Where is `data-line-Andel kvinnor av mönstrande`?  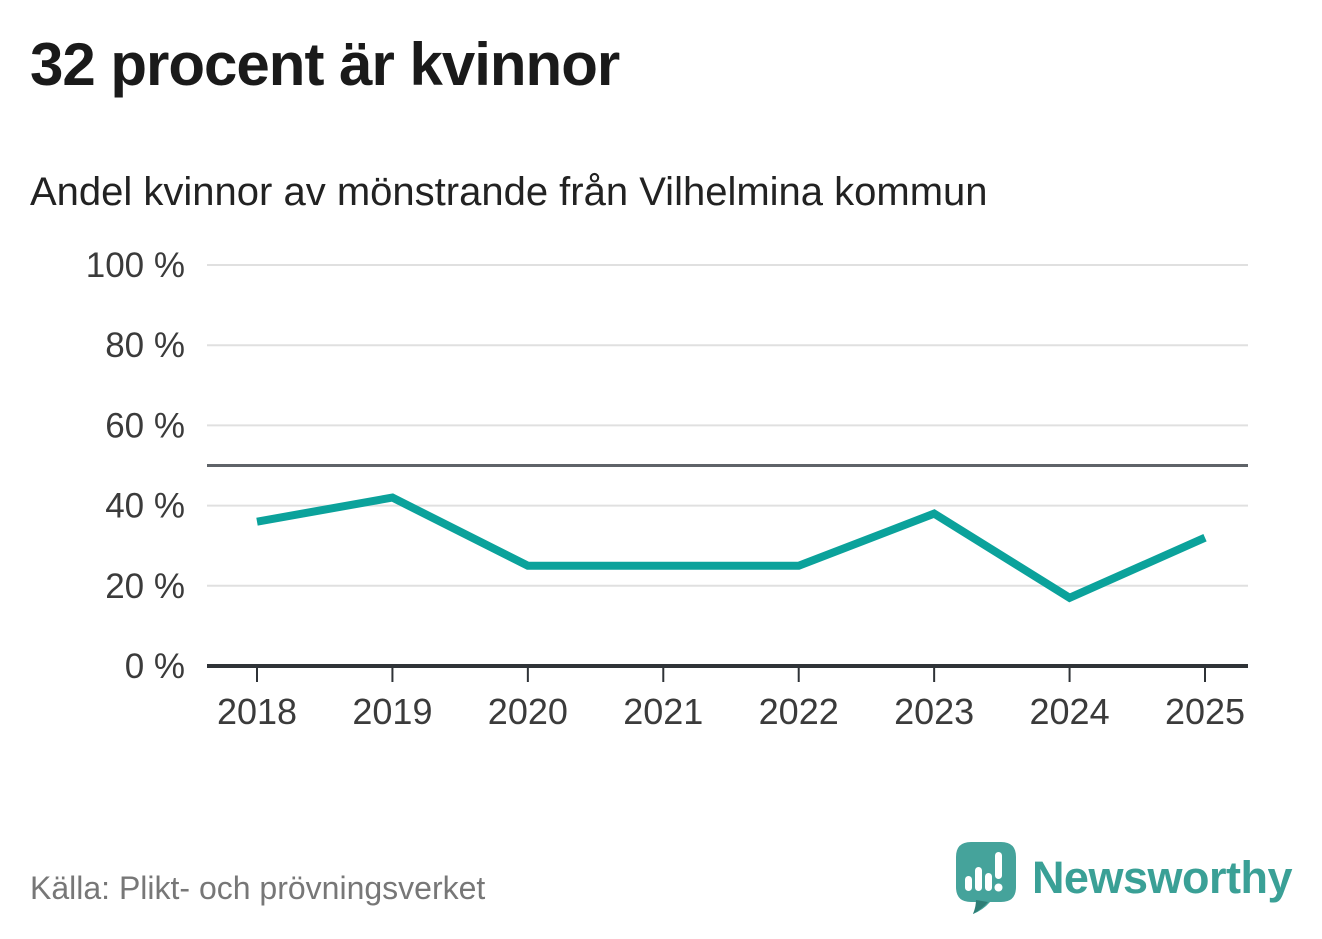
data-line-Andel kvinnor av mönstrande is located at coordinates (731, 548).